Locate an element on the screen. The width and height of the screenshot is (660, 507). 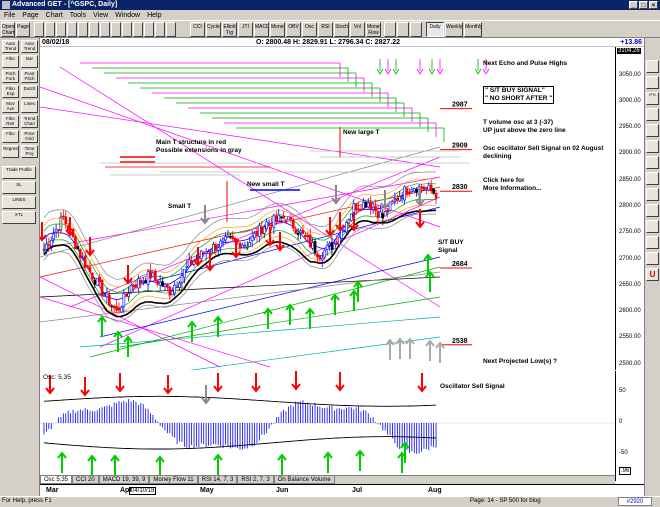
toolbar-button-elliott-trg: Elliott Trg is located at coordinates (229, 29).